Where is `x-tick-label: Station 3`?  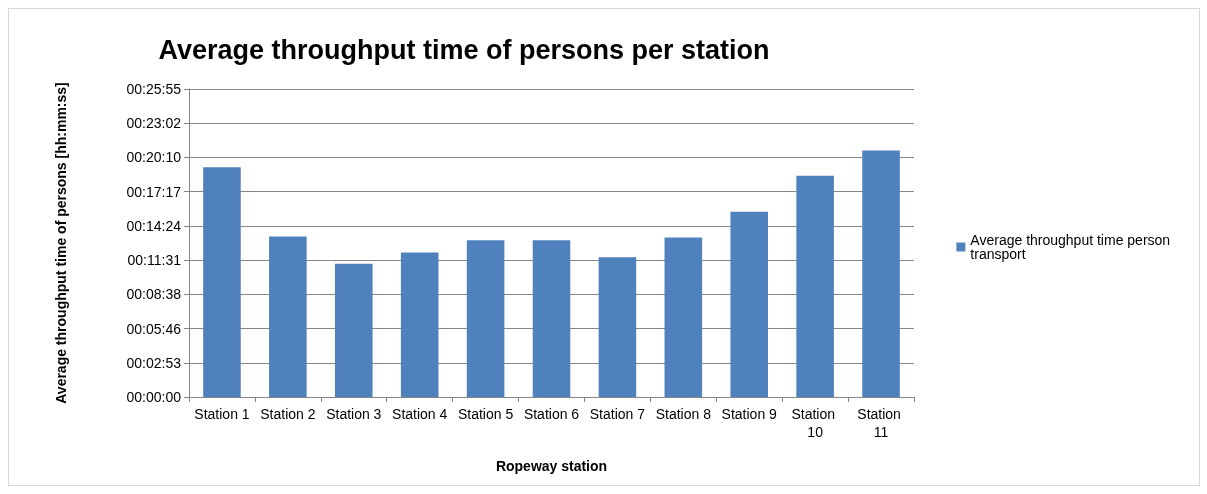 x-tick-label: Station 3 is located at coordinates (354, 414).